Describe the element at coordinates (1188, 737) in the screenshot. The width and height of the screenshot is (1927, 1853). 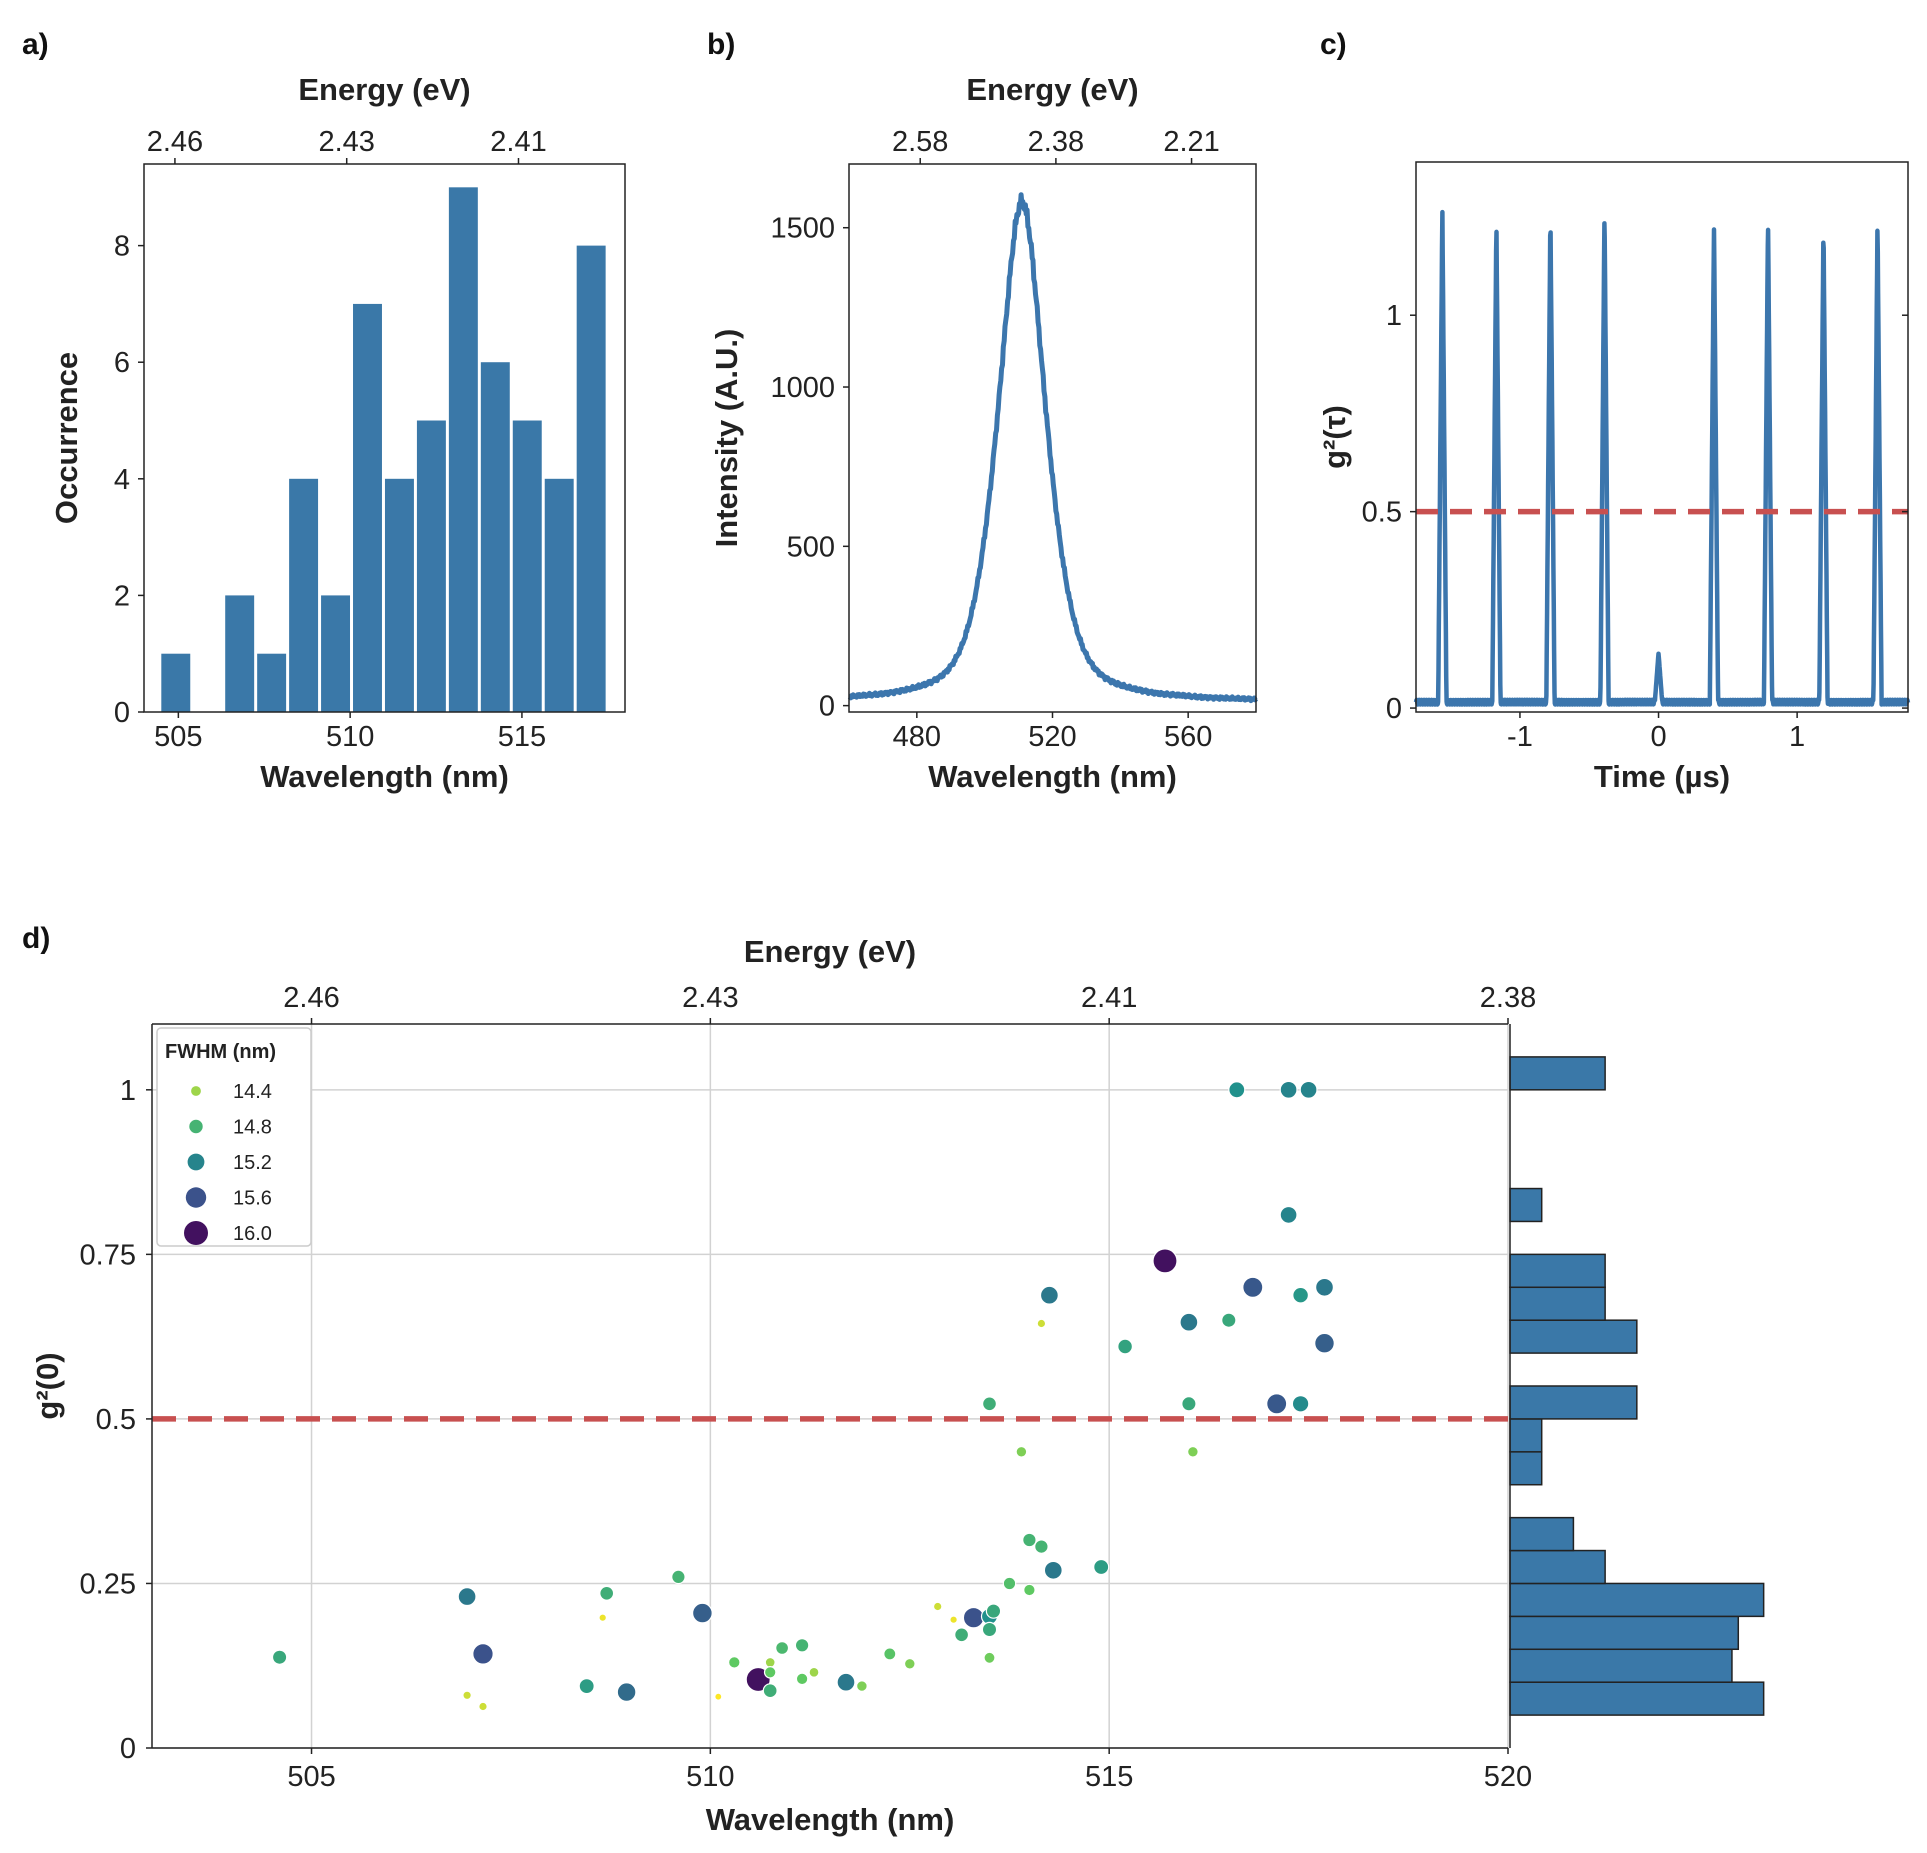
I see `x-tick-label: 560` at that location.